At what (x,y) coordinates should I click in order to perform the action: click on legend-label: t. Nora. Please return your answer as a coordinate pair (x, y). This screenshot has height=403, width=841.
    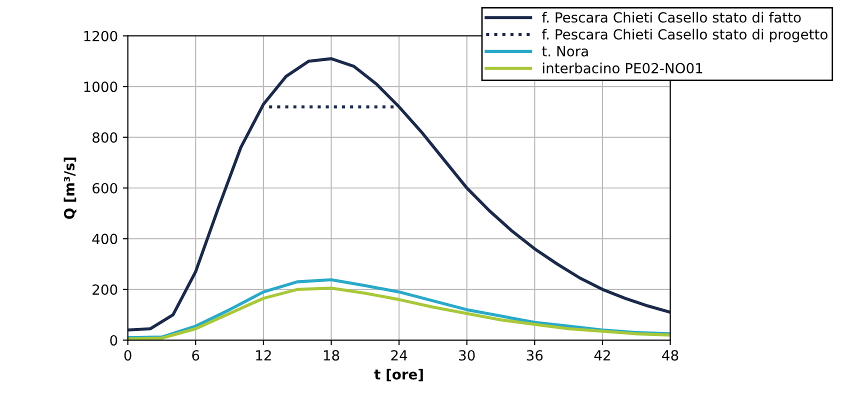
    Looking at the image, I should click on (565, 51).